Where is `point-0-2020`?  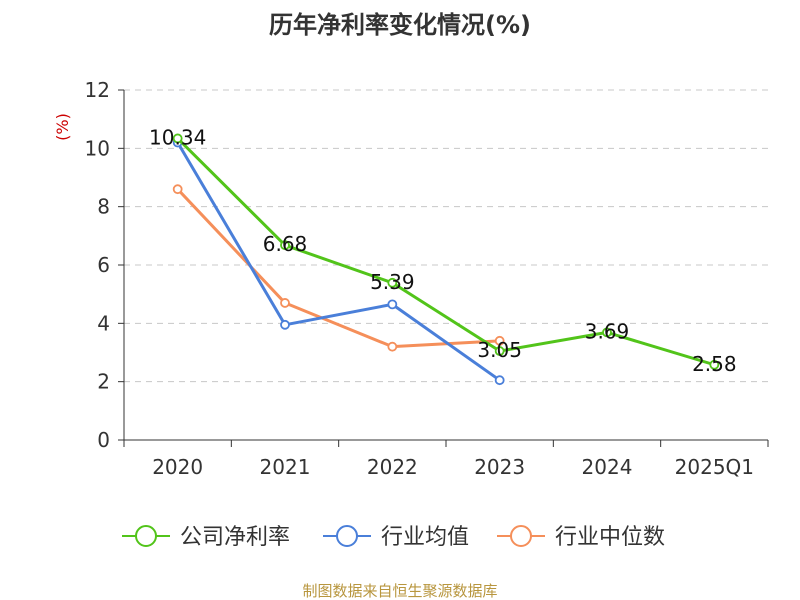
point-0-2020 is located at coordinates (177, 138).